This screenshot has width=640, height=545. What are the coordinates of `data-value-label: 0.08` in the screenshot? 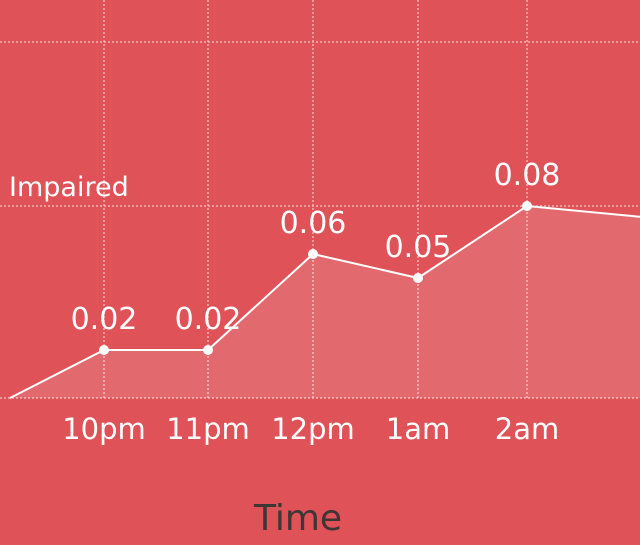 It's located at (527, 175).